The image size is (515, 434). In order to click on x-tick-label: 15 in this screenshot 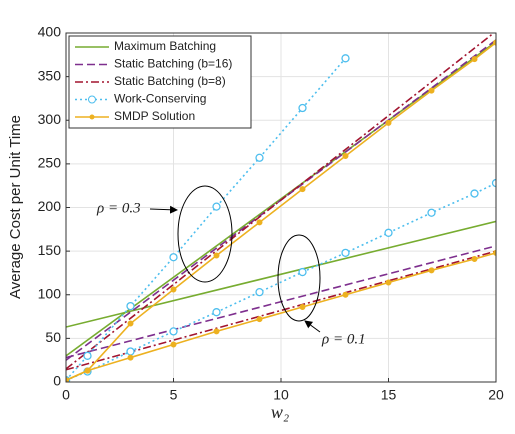, I will do `click(389, 395)`.